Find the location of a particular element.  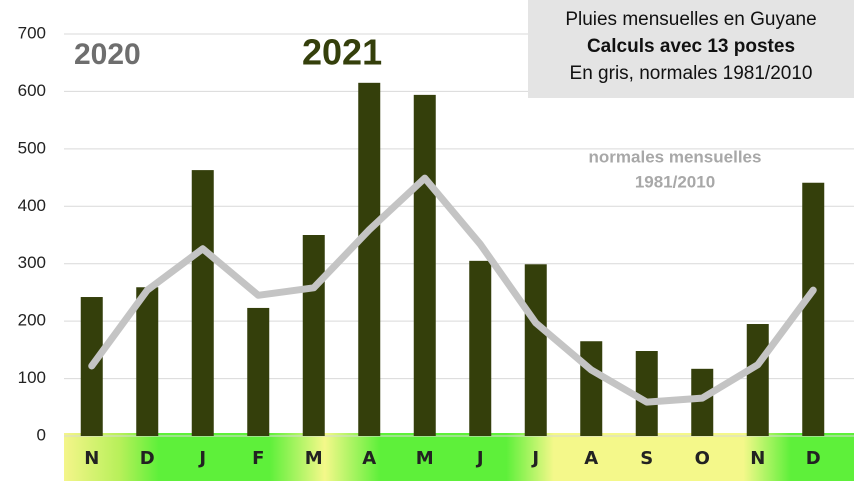

title: Pluies mensuelles en Guyane is located at coordinates (690, 19).